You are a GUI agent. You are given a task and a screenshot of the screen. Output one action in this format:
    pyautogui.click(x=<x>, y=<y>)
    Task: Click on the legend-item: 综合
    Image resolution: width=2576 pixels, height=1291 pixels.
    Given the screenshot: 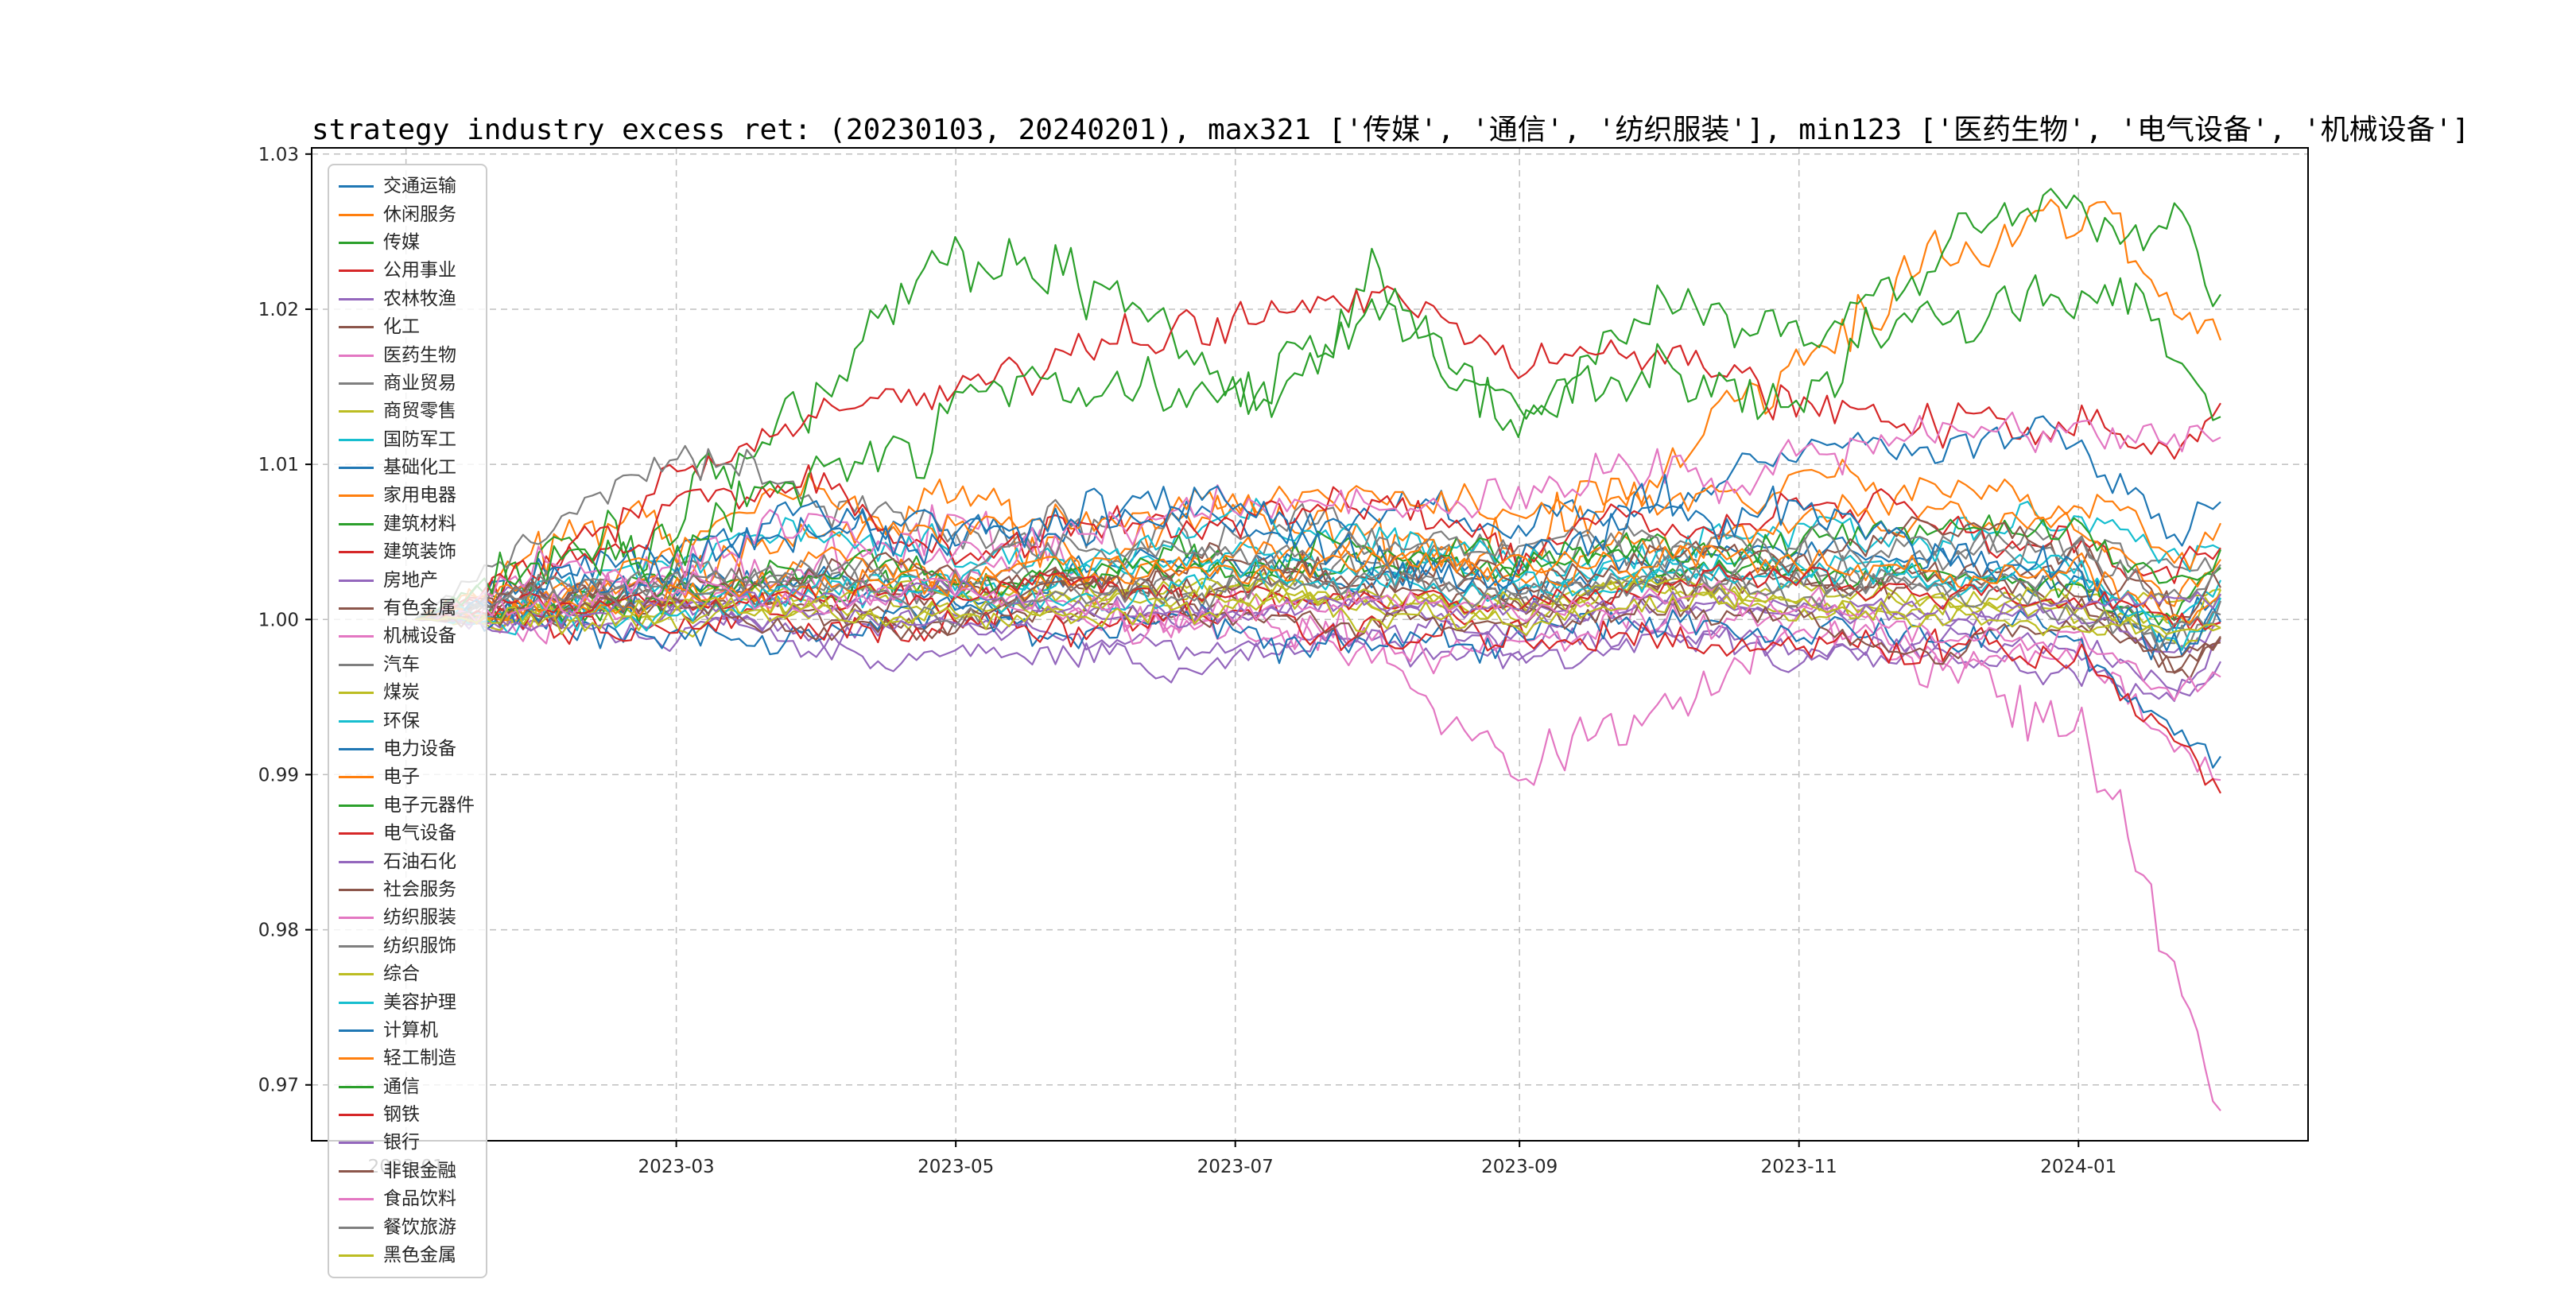 What is the action you would take?
    pyautogui.click(x=407, y=974)
    